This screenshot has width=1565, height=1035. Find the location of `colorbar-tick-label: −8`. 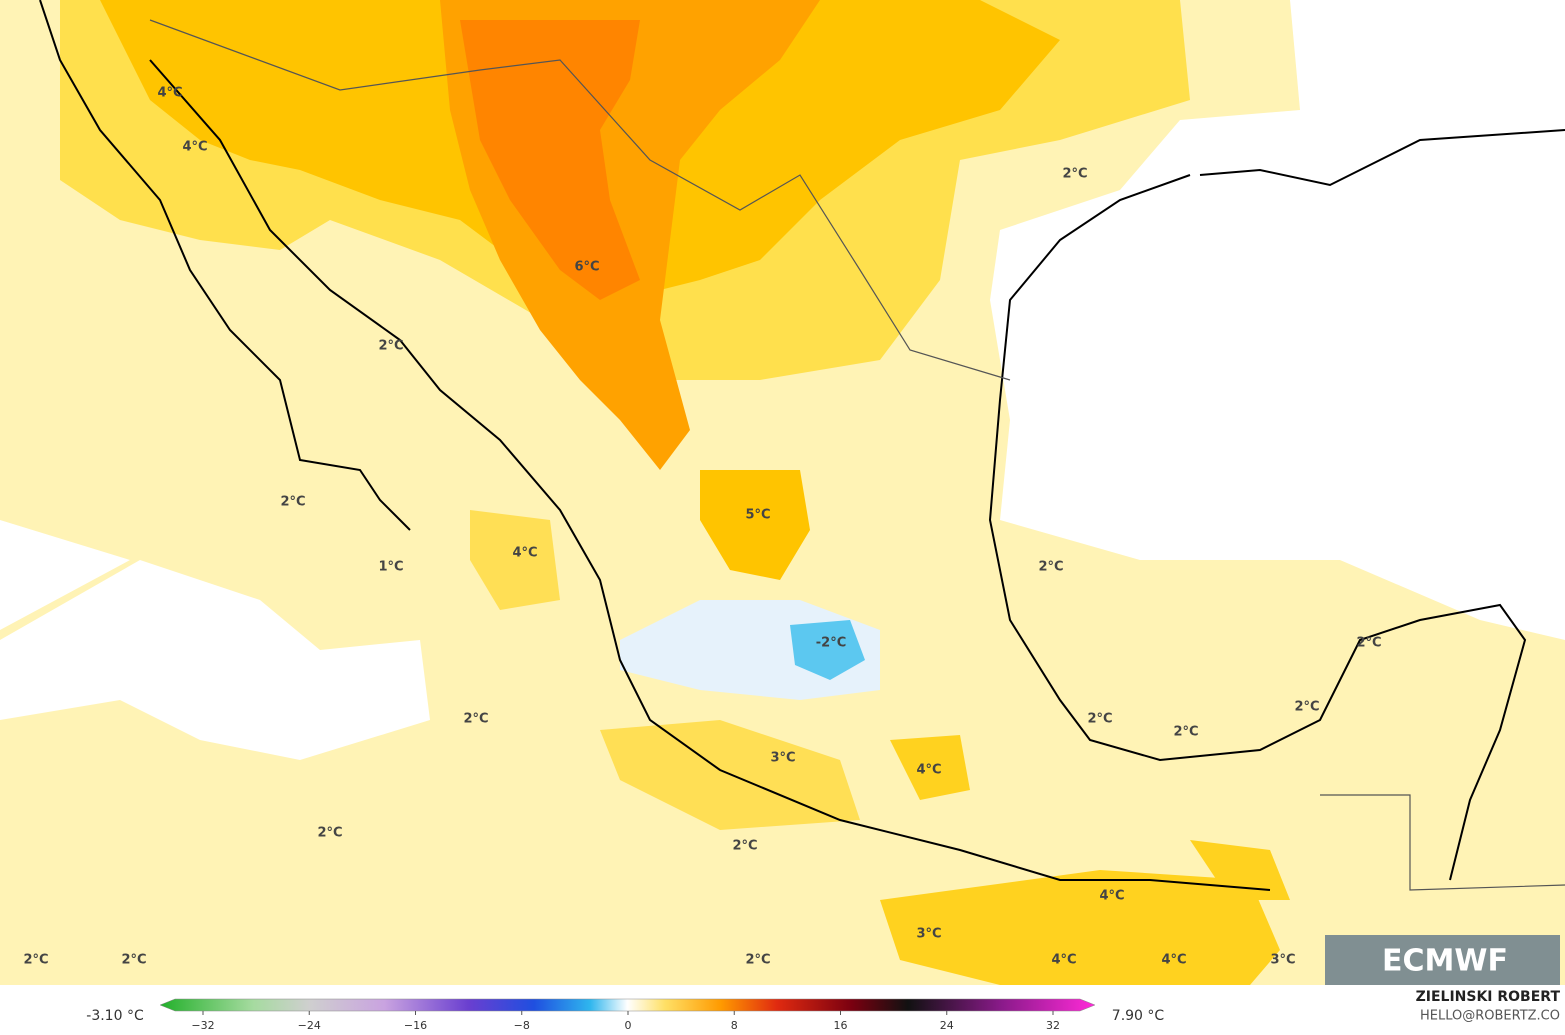

colorbar-tick-label: −8 is located at coordinates (522, 1025).